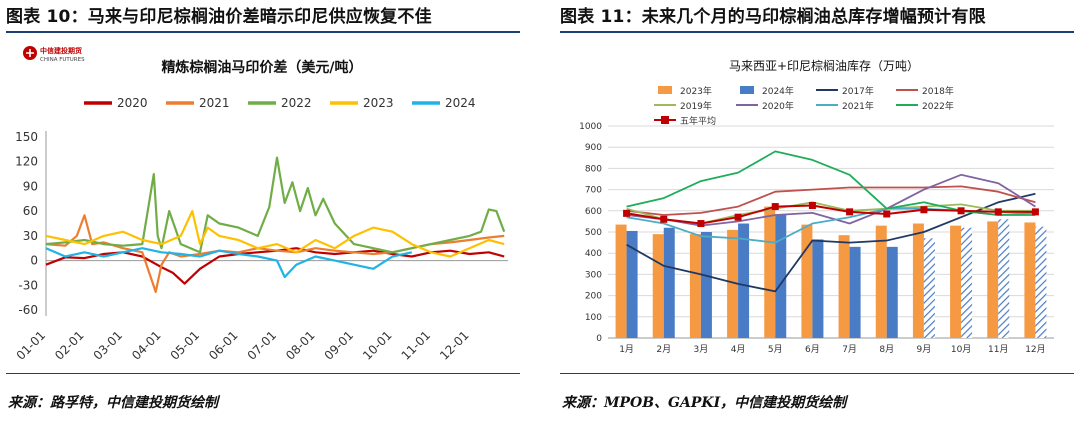  Describe the element at coordinates (30, 211) in the screenshot. I see `y-tick-label: 60` at that location.